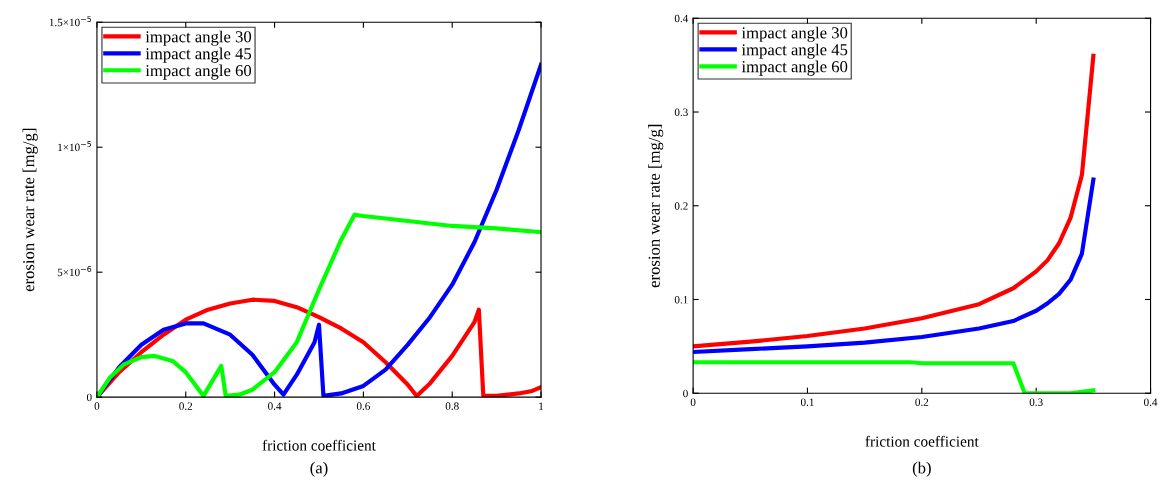  Describe the element at coordinates (681, 206) in the screenshot. I see `y-tick-label: 0.2` at that location.